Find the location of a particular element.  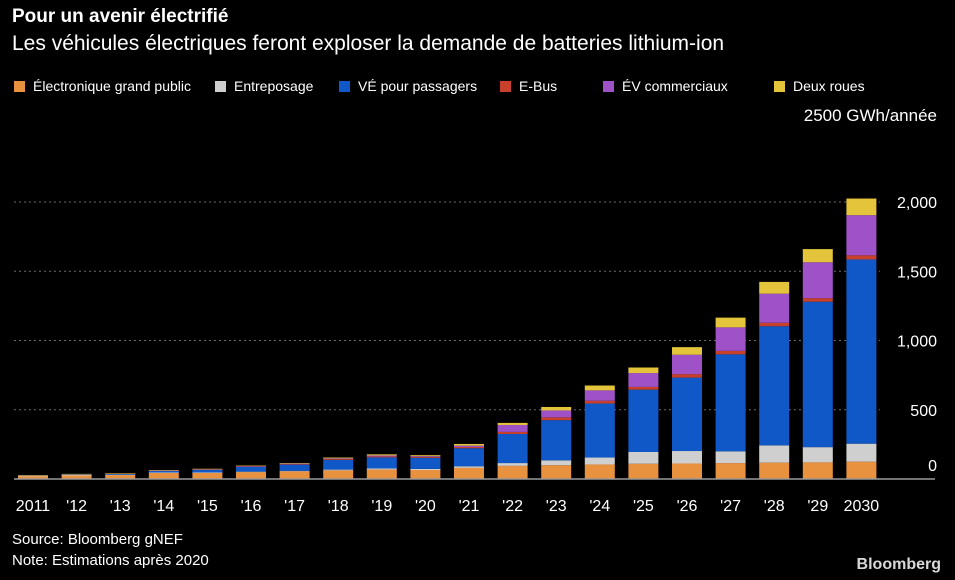

legend-label-entreposage: Entreposage is located at coordinates (274, 86).